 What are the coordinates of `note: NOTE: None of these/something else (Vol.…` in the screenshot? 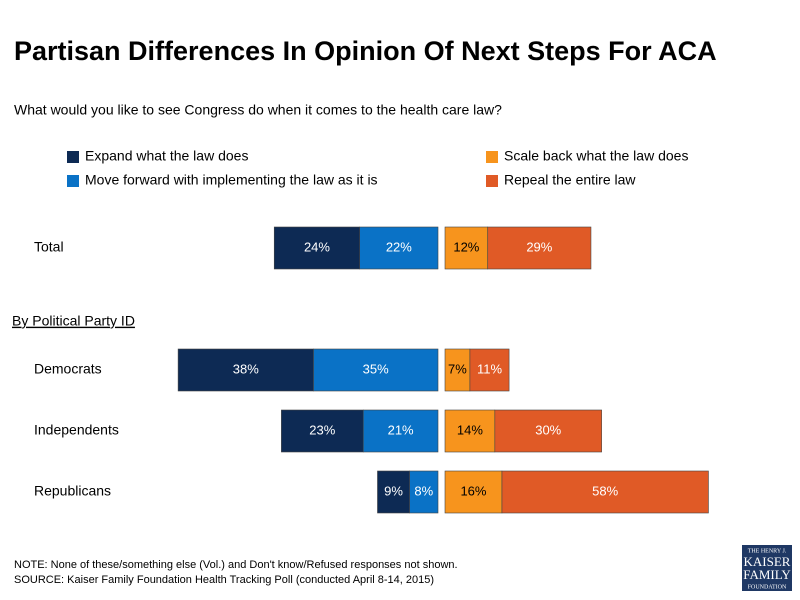 It's located at (236, 565).